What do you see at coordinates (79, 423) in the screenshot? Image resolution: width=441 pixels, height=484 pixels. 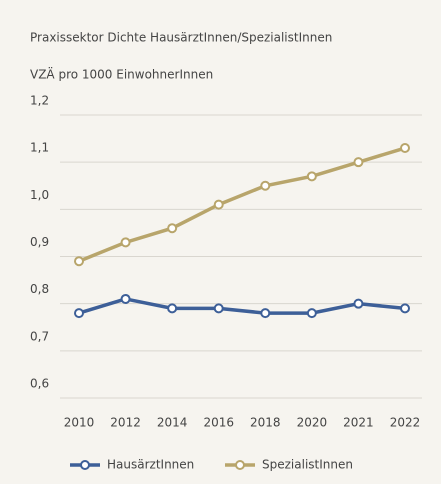 I see `x-tick-label: 2010` at bounding box center [79, 423].